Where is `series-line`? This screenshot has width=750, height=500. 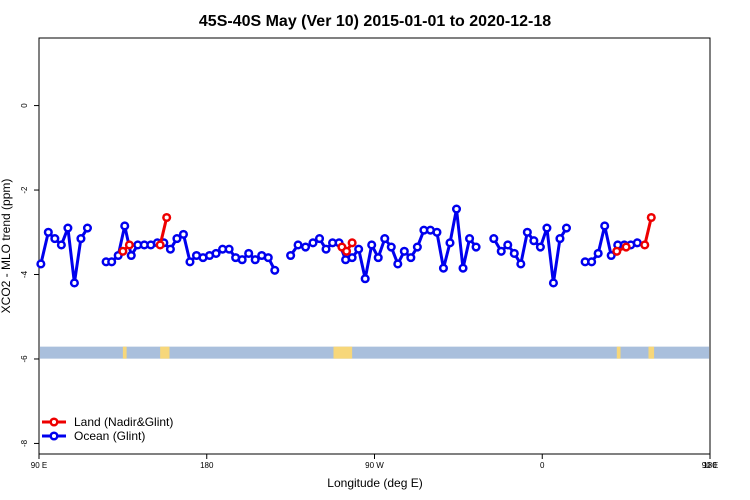 series-line is located at coordinates (530, 255).